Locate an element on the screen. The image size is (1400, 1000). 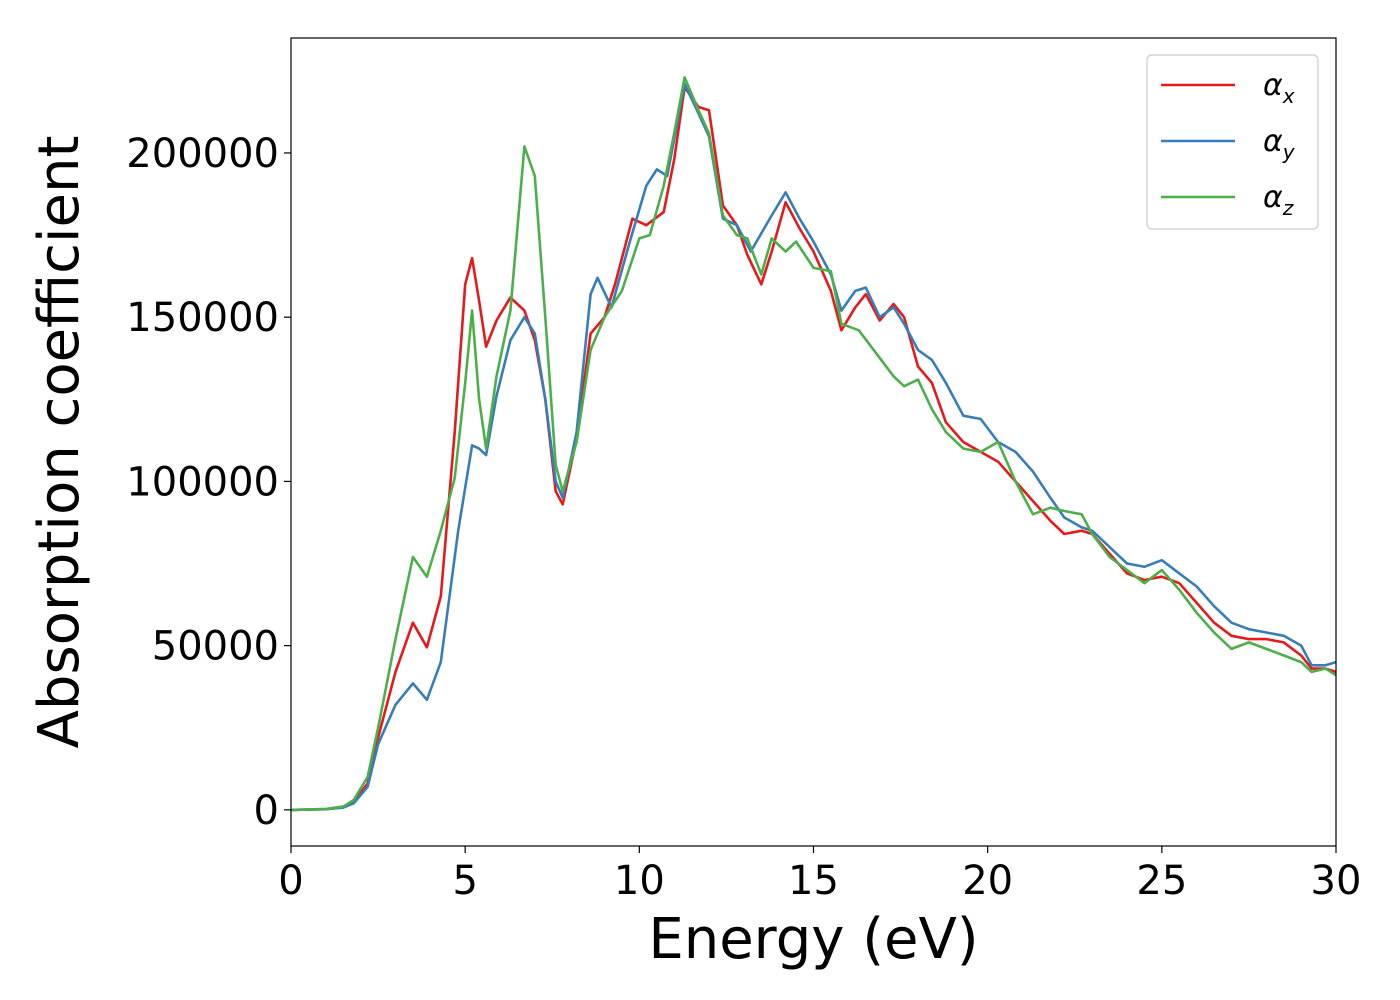
y-tick-label: 200000 is located at coordinates (202, 154).